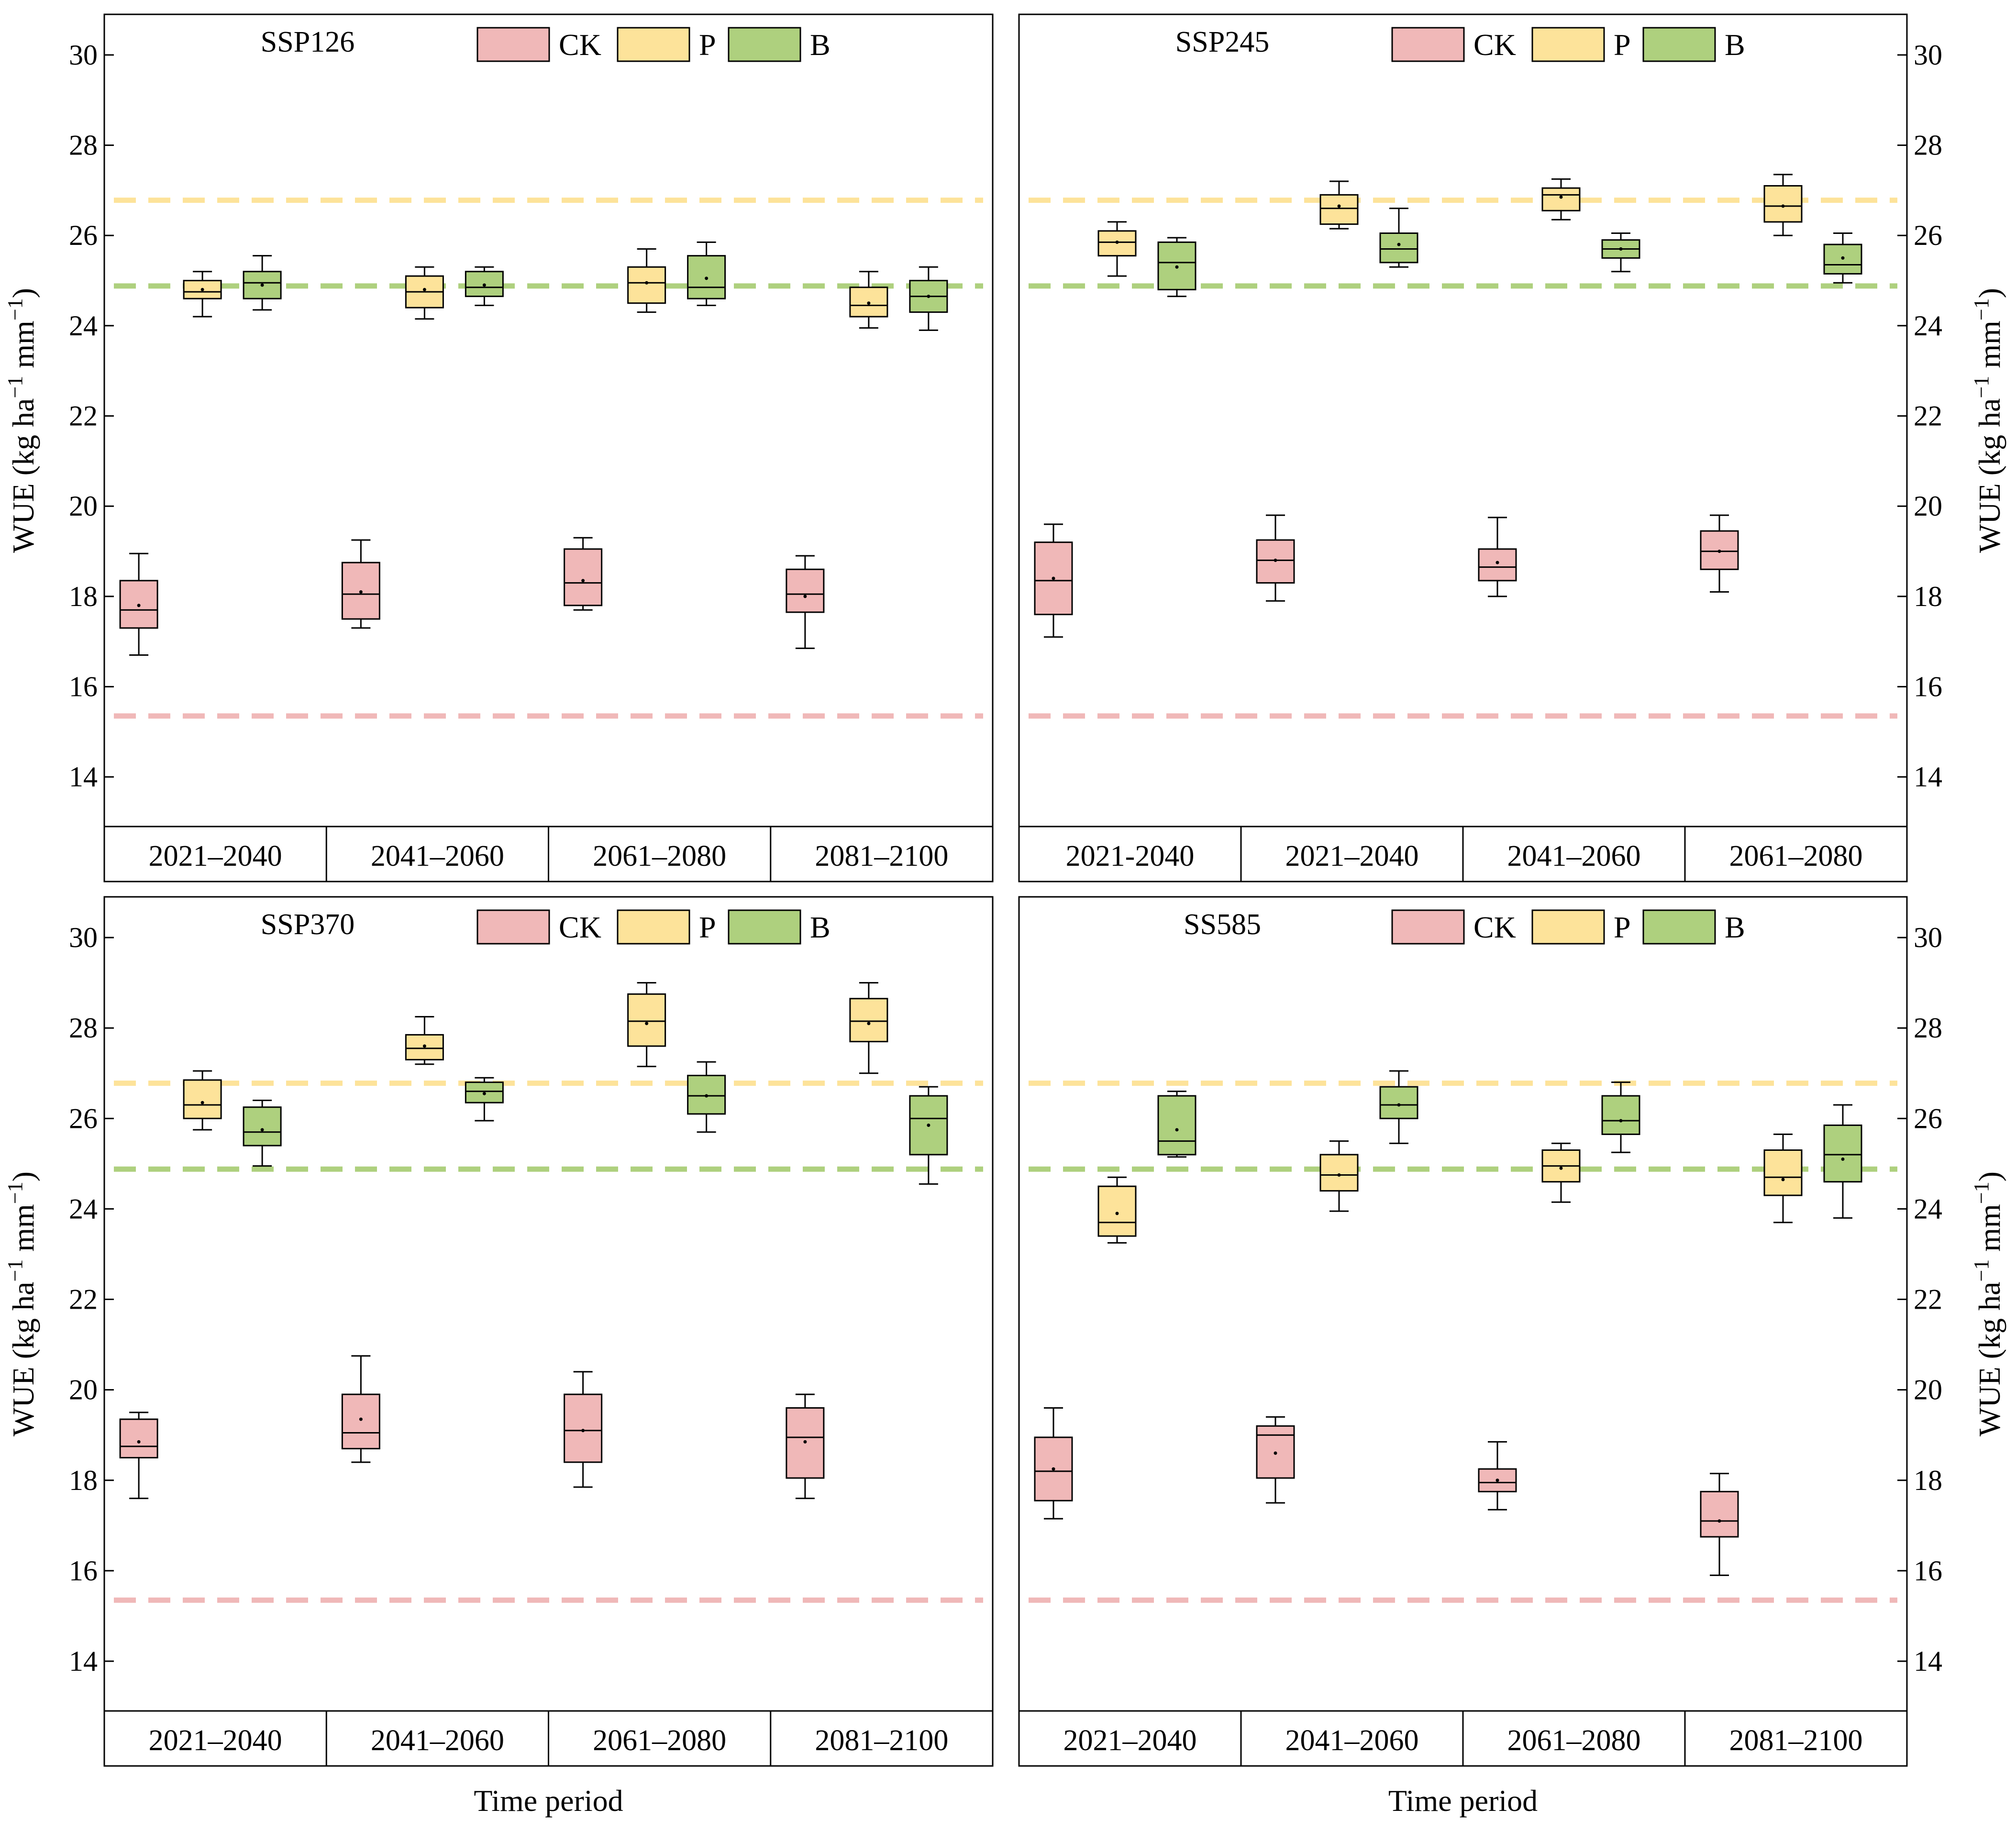  Describe the element at coordinates (1574, 856) in the screenshot. I see `period-label: 2041–2060` at that location.